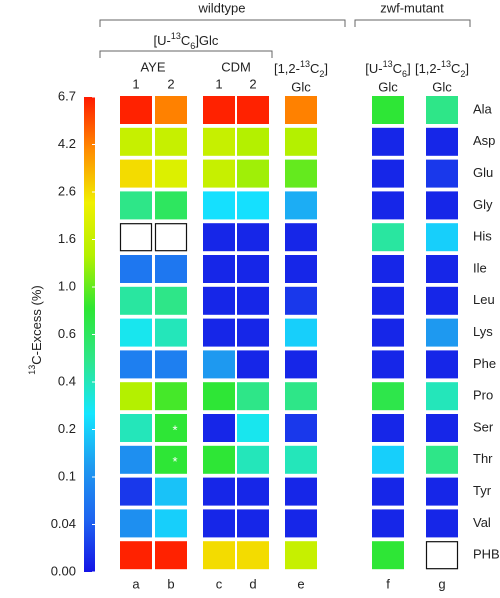 The height and width of the screenshot is (598, 500). I want to click on group-label: wildtype, so click(222, 7).